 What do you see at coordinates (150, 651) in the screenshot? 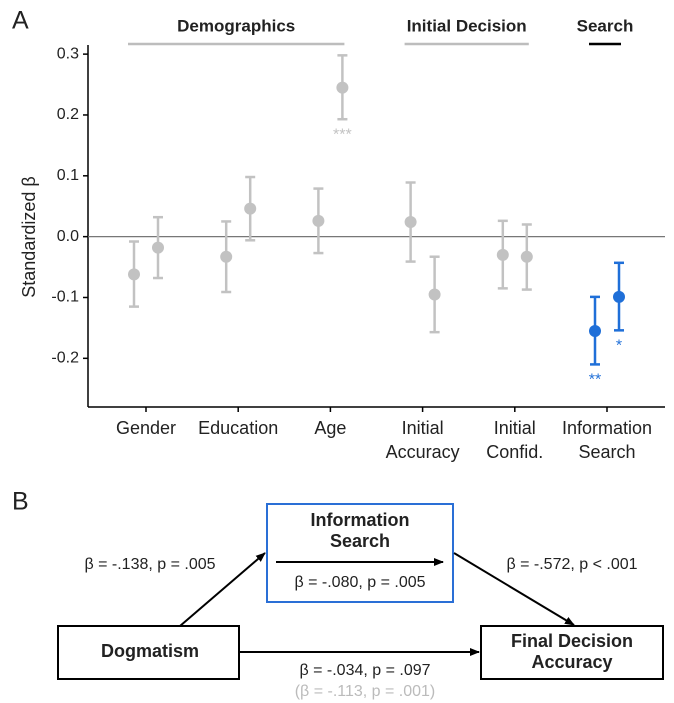
I see `node-label: Dogmatism` at bounding box center [150, 651].